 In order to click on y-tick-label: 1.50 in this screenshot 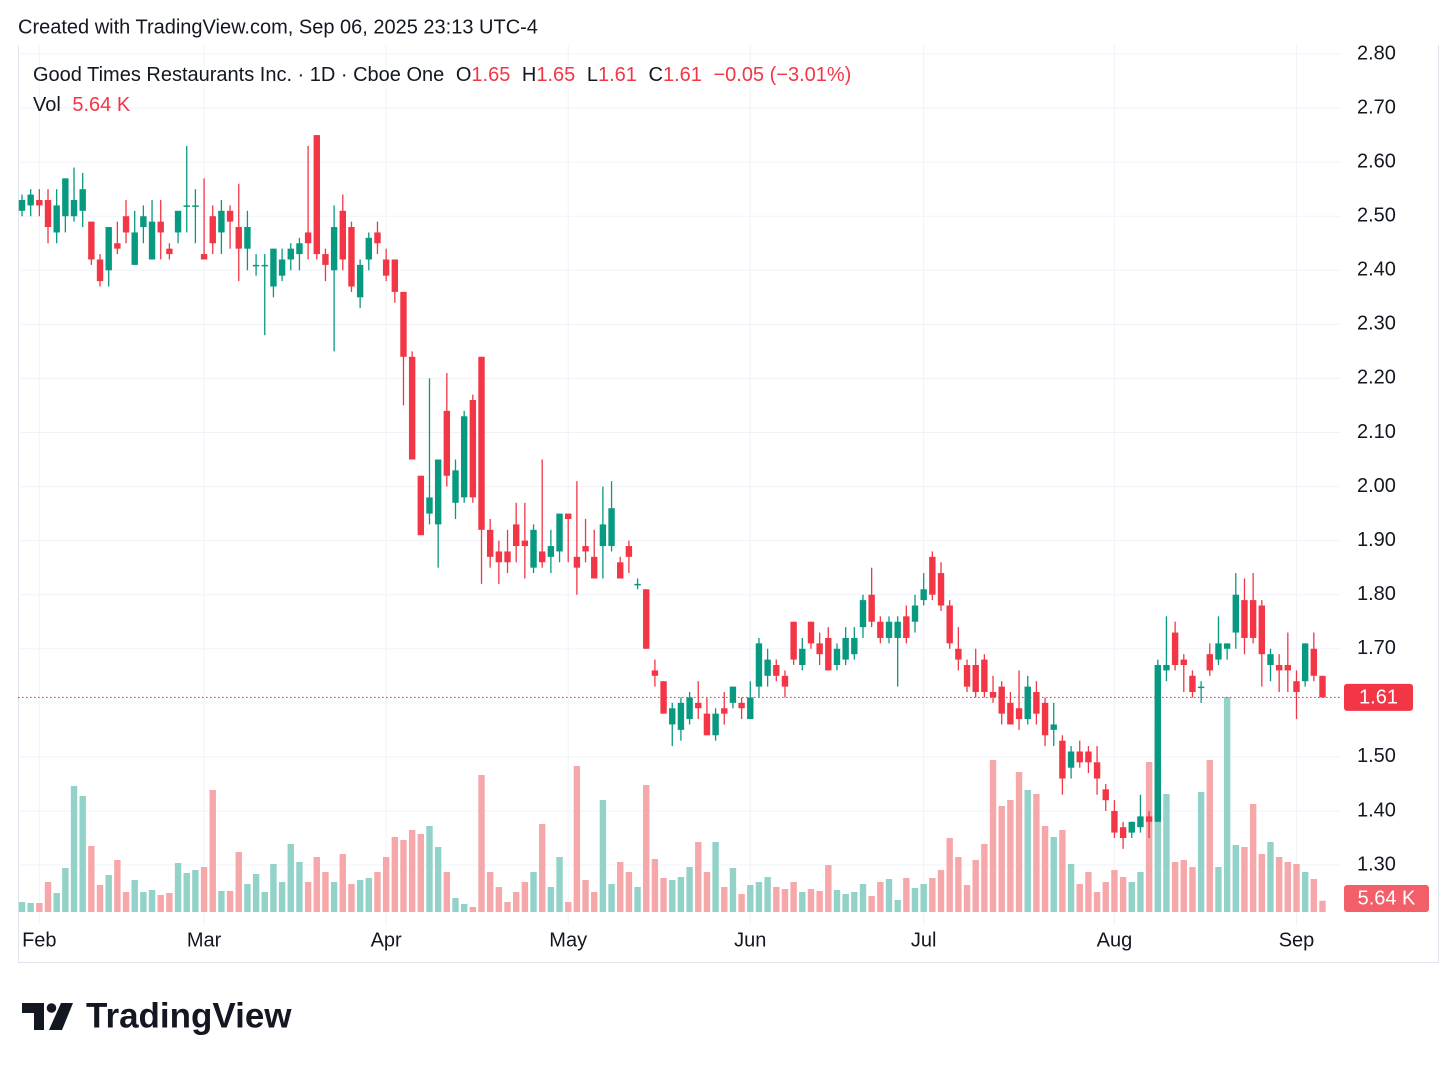, I will do `click(1376, 756)`.